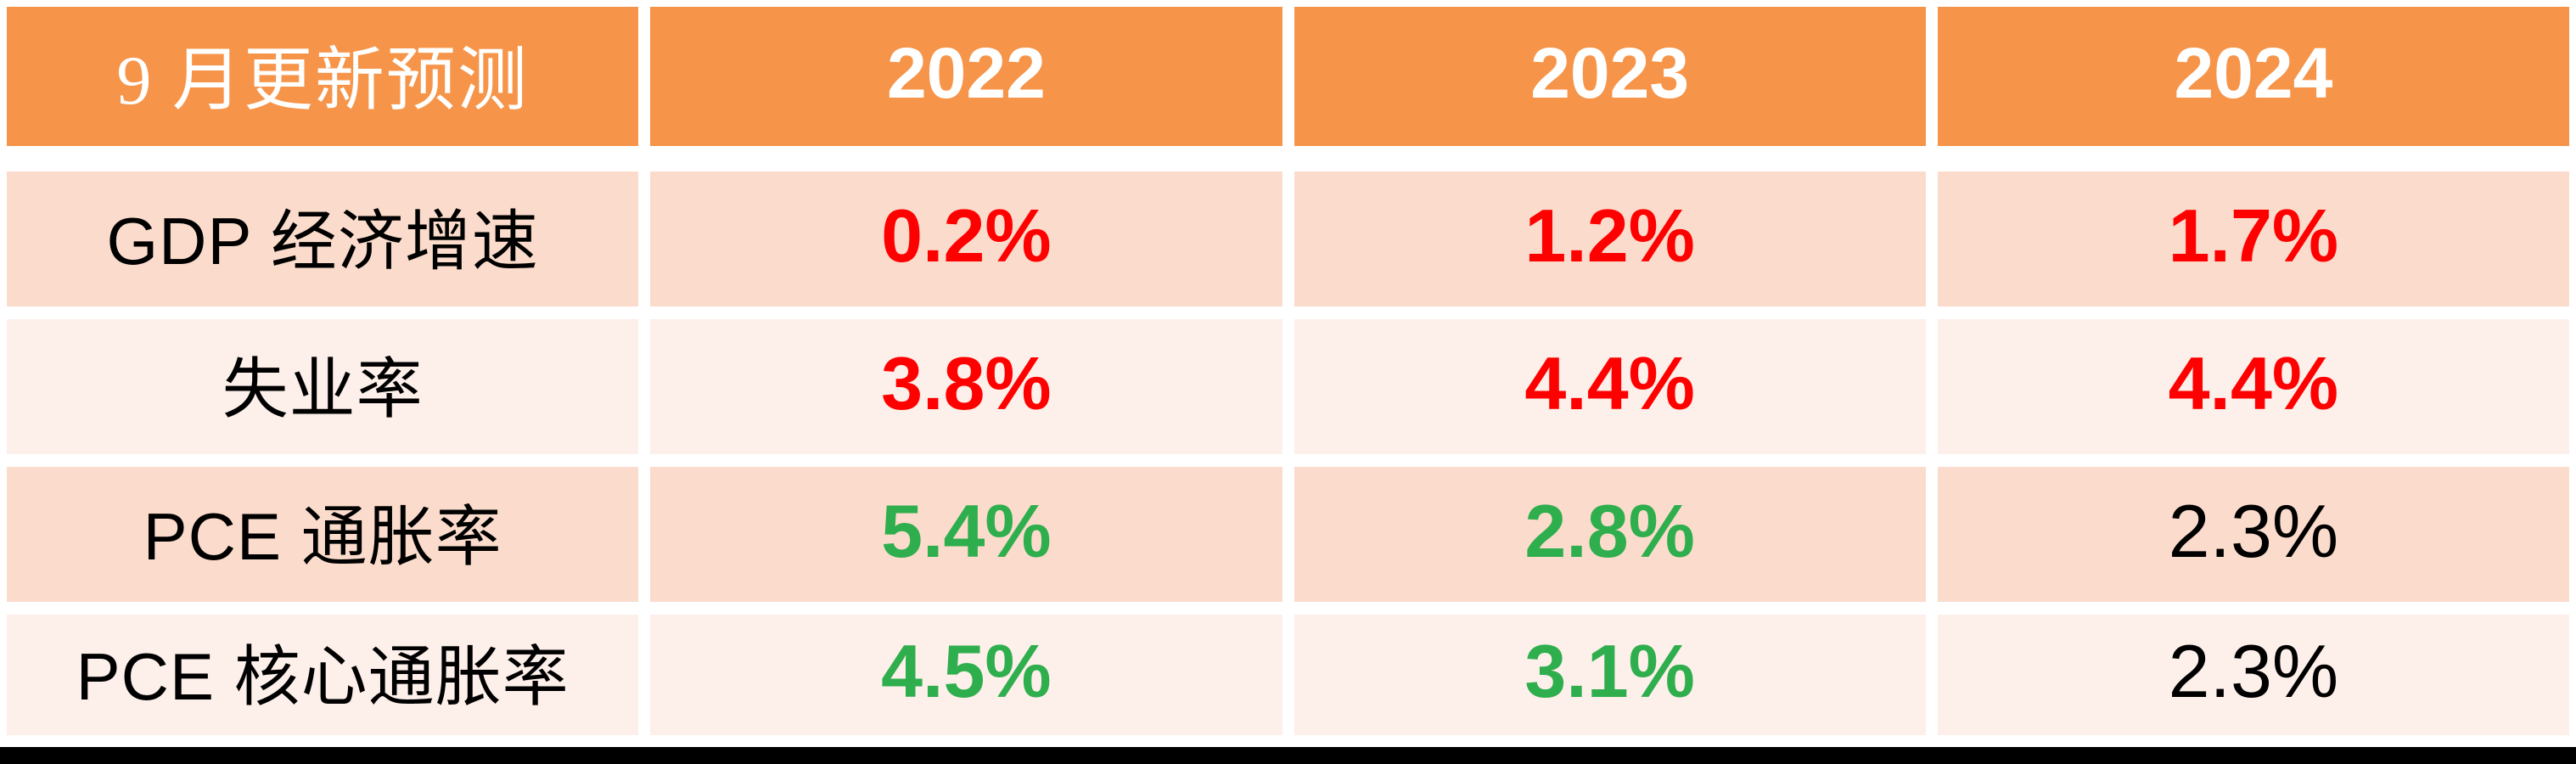  I want to click on row-label-unemployment: 失业率, so click(323, 387).